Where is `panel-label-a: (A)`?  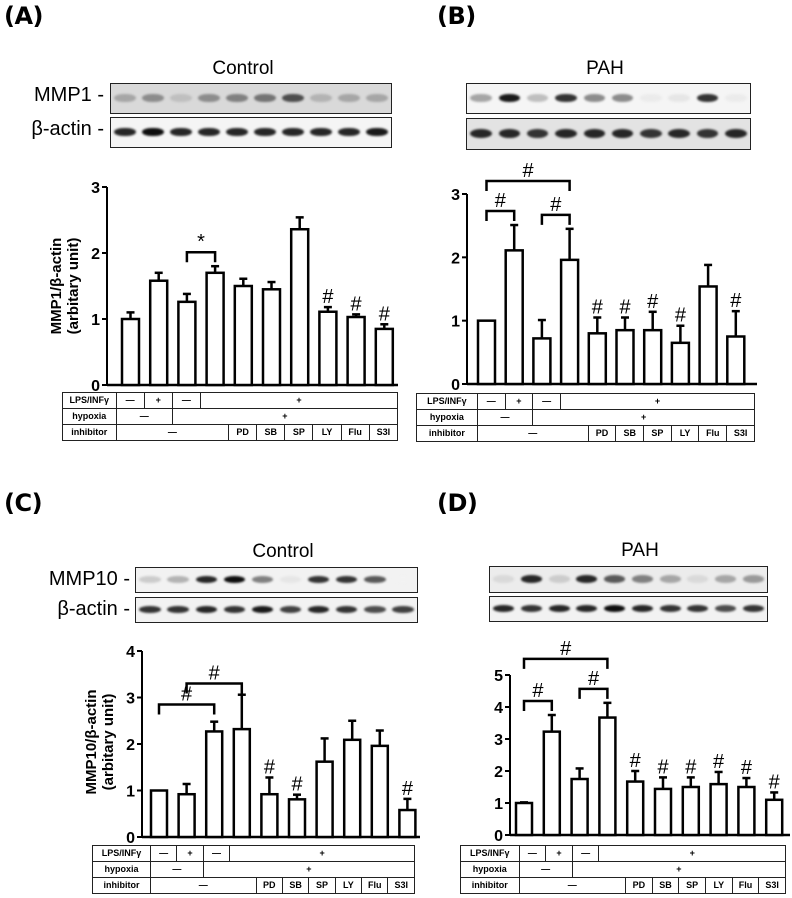 panel-label-a: (A) is located at coordinates (24, 16).